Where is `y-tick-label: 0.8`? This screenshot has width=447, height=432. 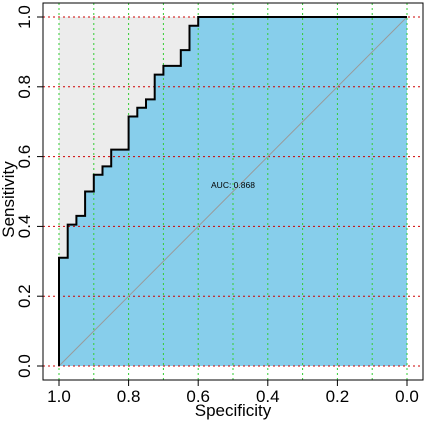
y-tick-label: 0.8 is located at coordinates (24, 87).